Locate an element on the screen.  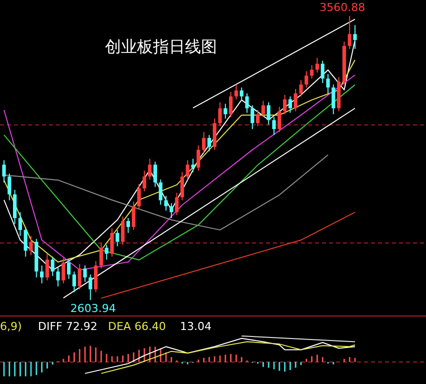
series-label: DEA 66.40 is located at coordinates (137, 326).